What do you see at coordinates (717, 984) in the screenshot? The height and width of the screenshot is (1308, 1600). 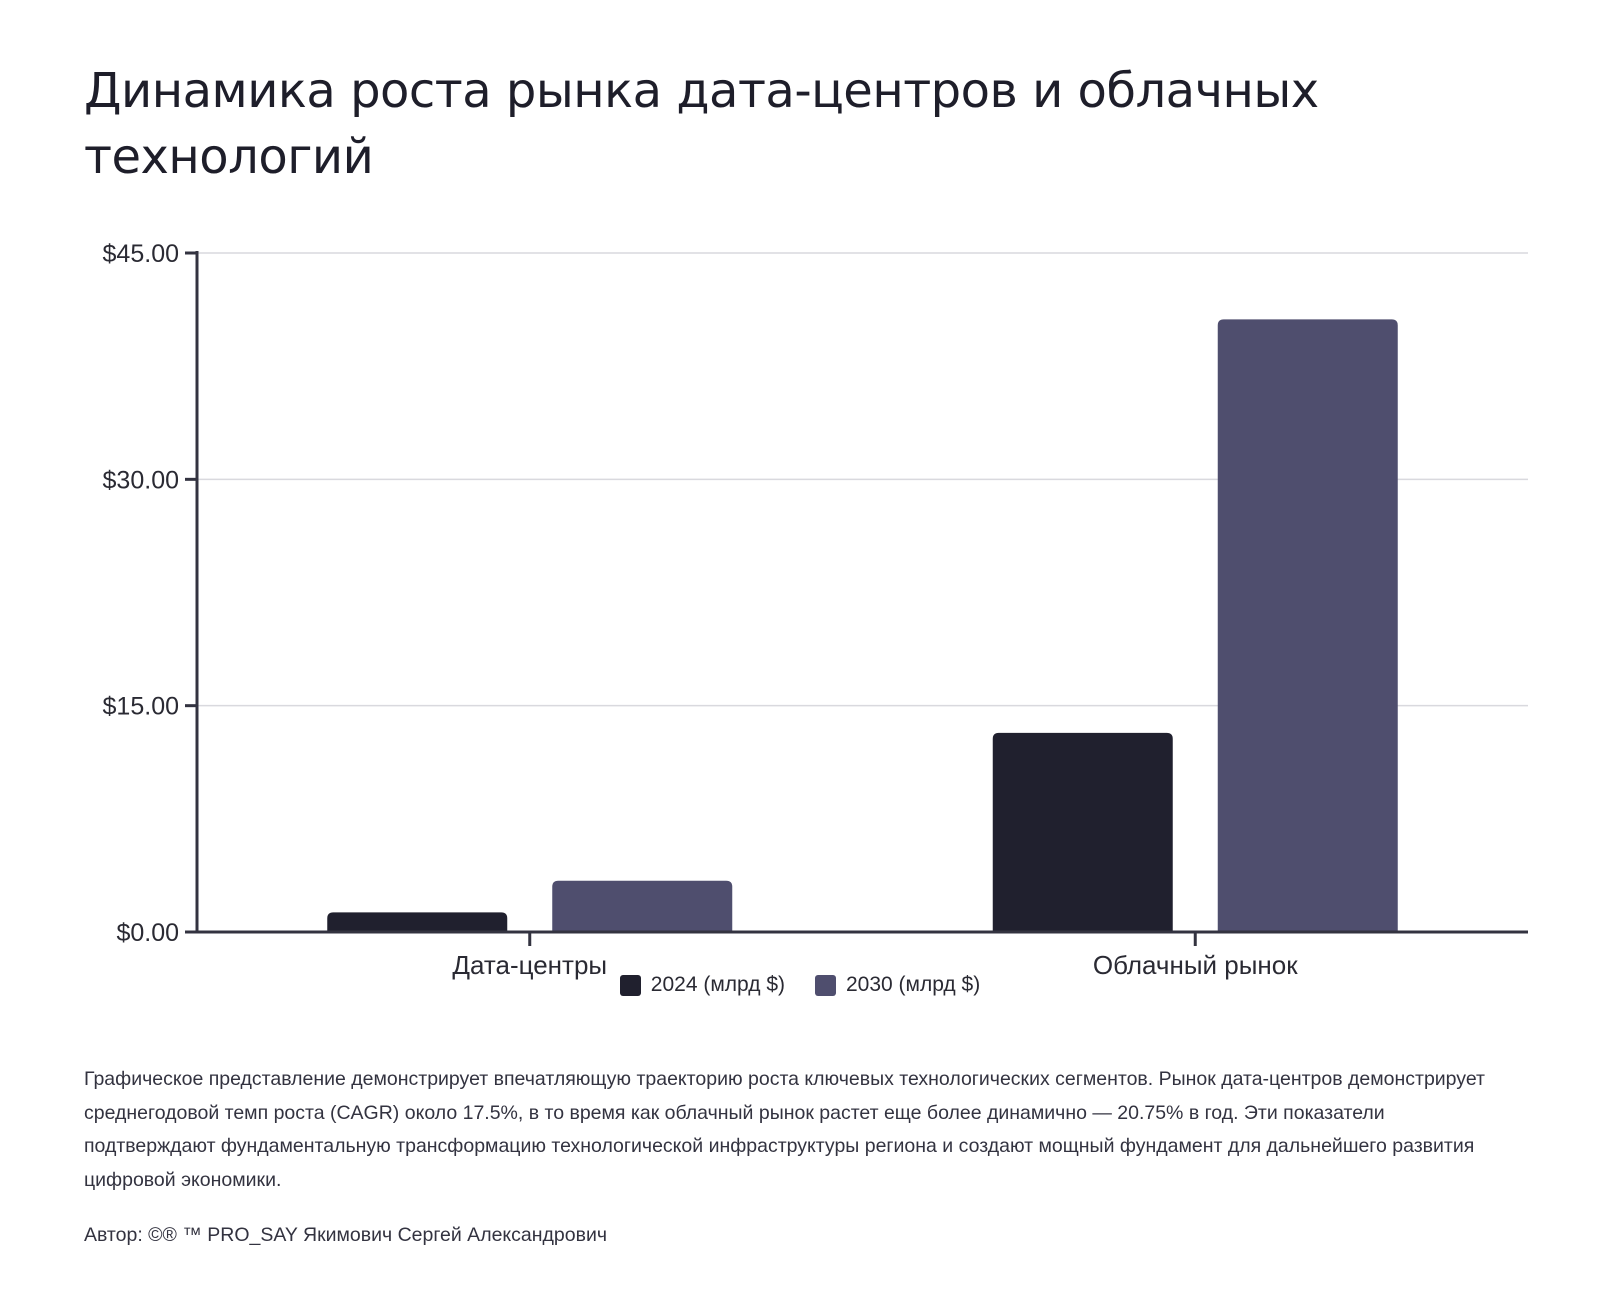 I see `legend-label: 2024 (млрд $)` at bounding box center [717, 984].